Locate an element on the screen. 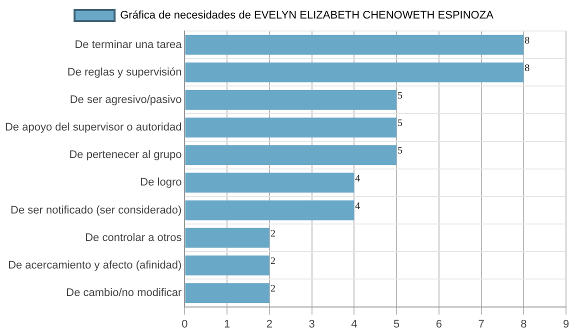 The height and width of the screenshot is (334, 574). y-tick-label: De logro is located at coordinates (161, 182).